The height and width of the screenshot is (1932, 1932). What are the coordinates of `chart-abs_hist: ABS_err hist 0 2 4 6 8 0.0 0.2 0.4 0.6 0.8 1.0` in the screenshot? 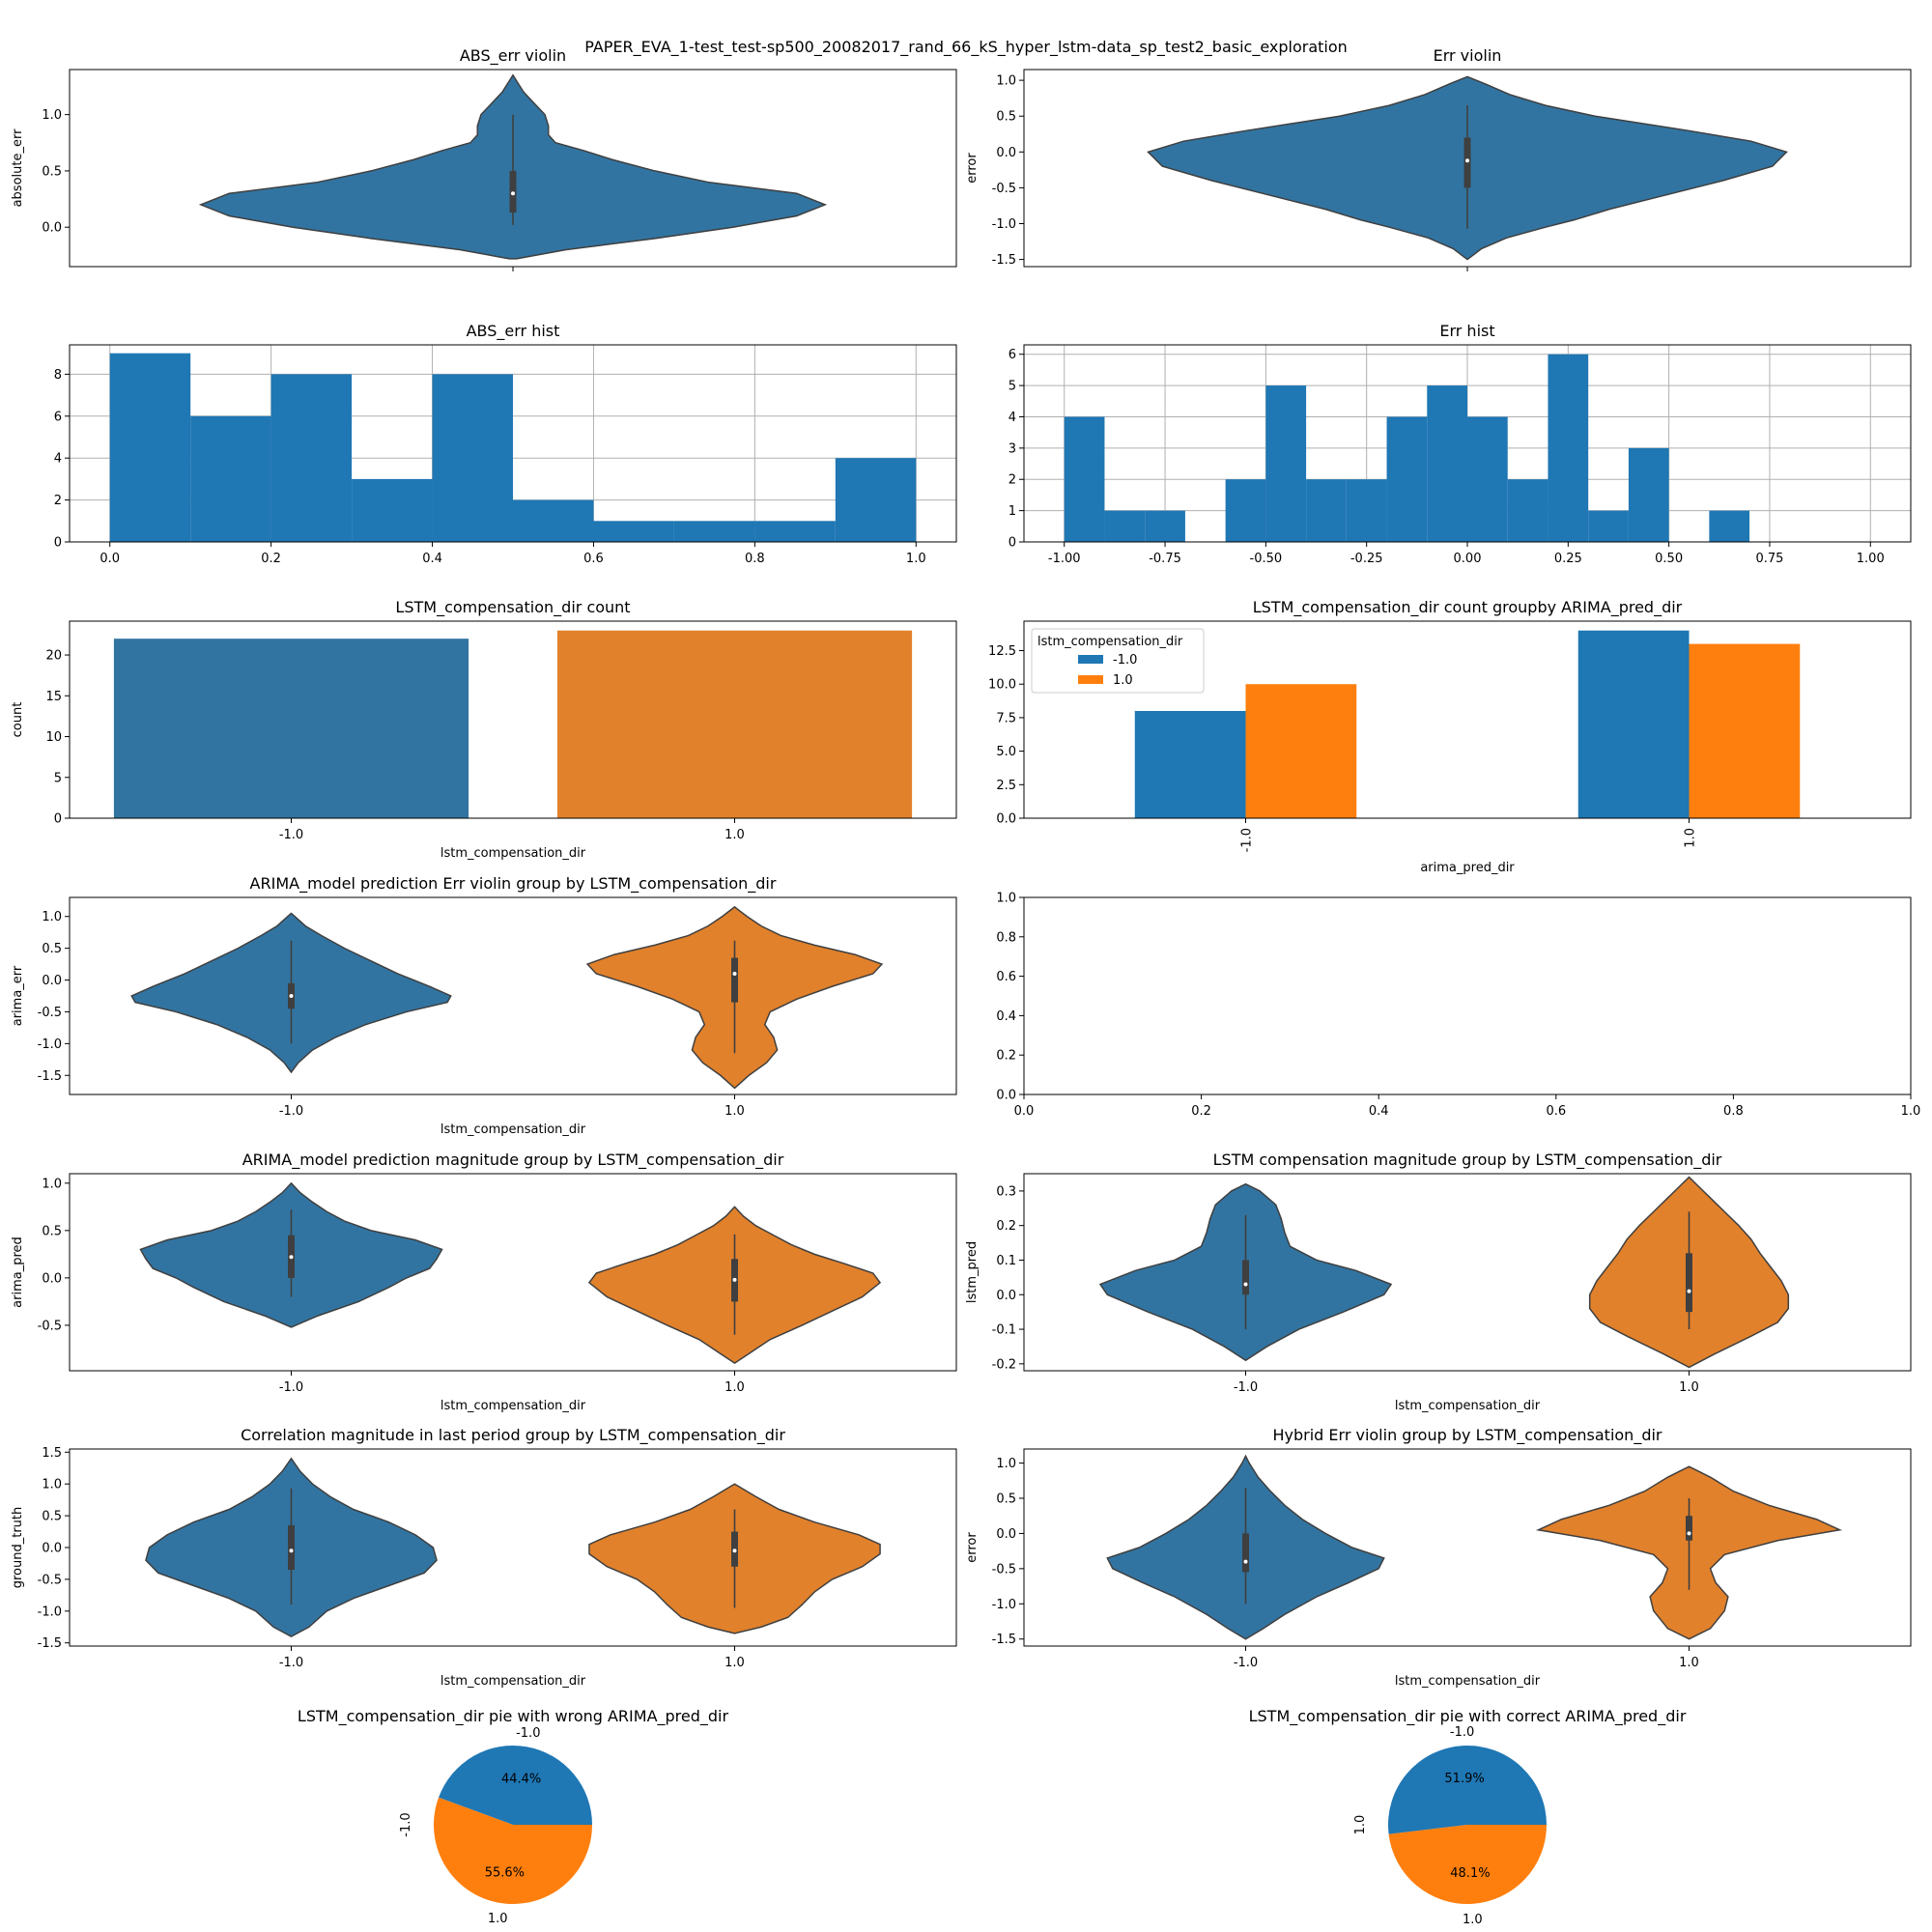 It's located at (505, 444).